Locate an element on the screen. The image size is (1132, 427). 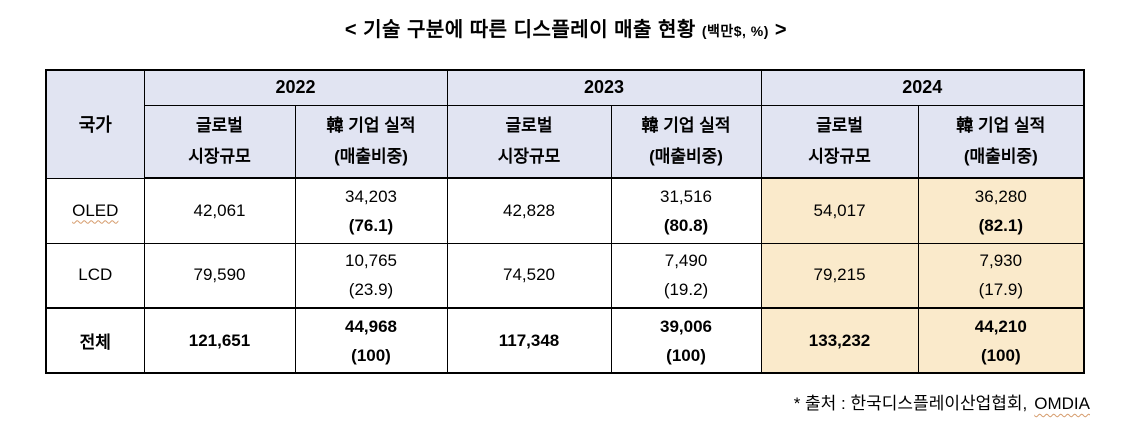
cell-value: 7,930 is located at coordinates (1001, 261).